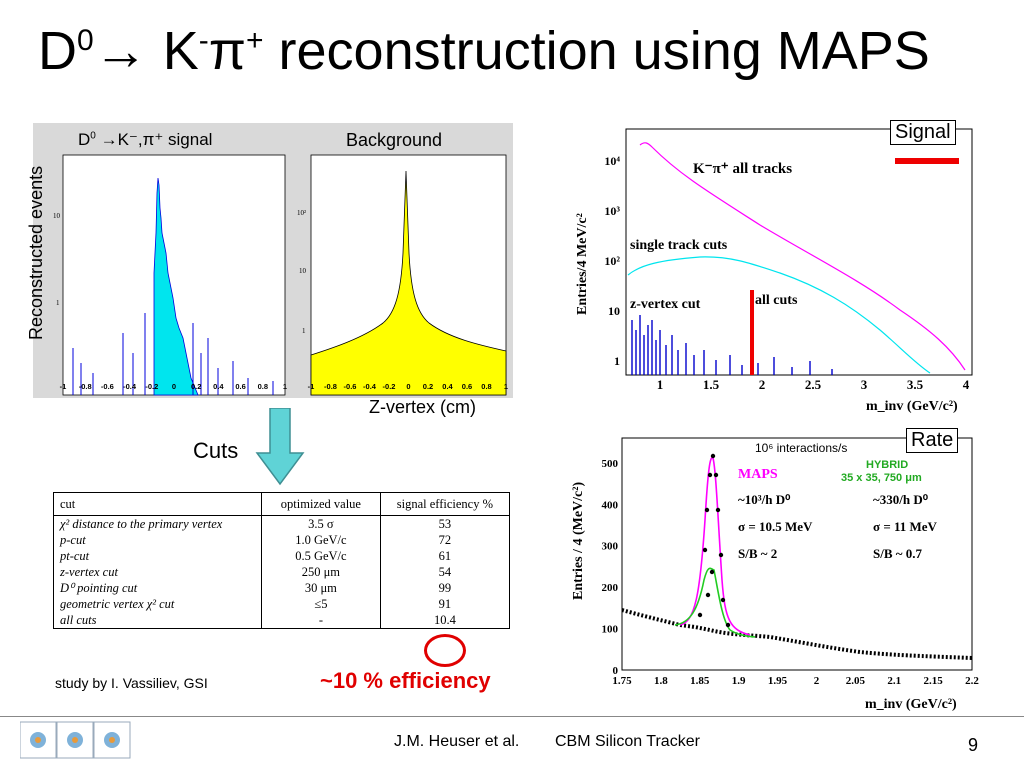  Describe the element at coordinates (281, 572) in the screenshot. I see `table-row: z-vertex cut 250 μm 54` at that location.